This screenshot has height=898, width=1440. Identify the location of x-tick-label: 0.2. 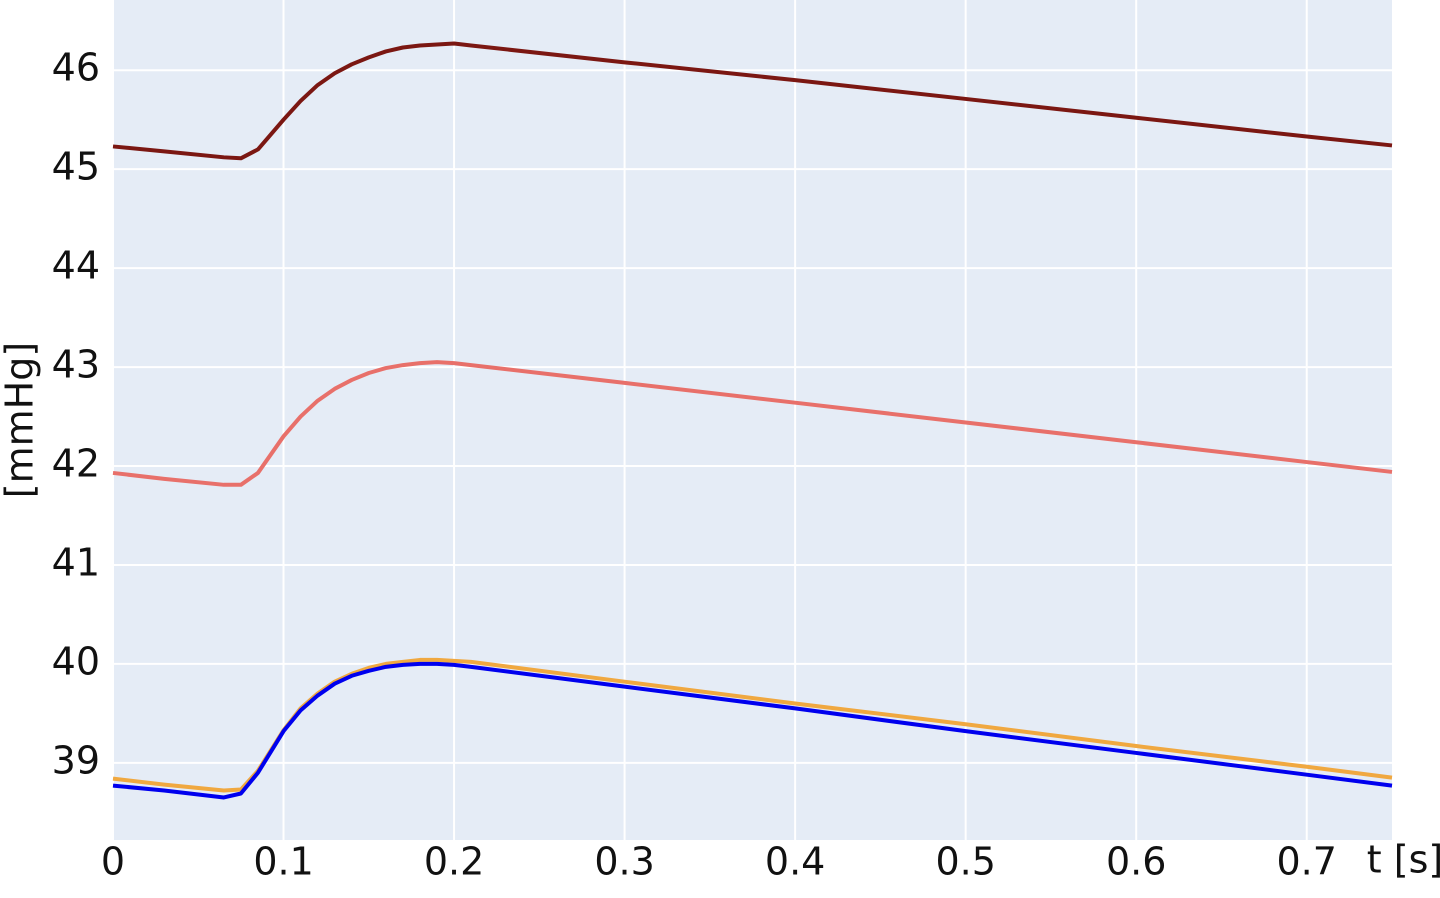
(454, 862).